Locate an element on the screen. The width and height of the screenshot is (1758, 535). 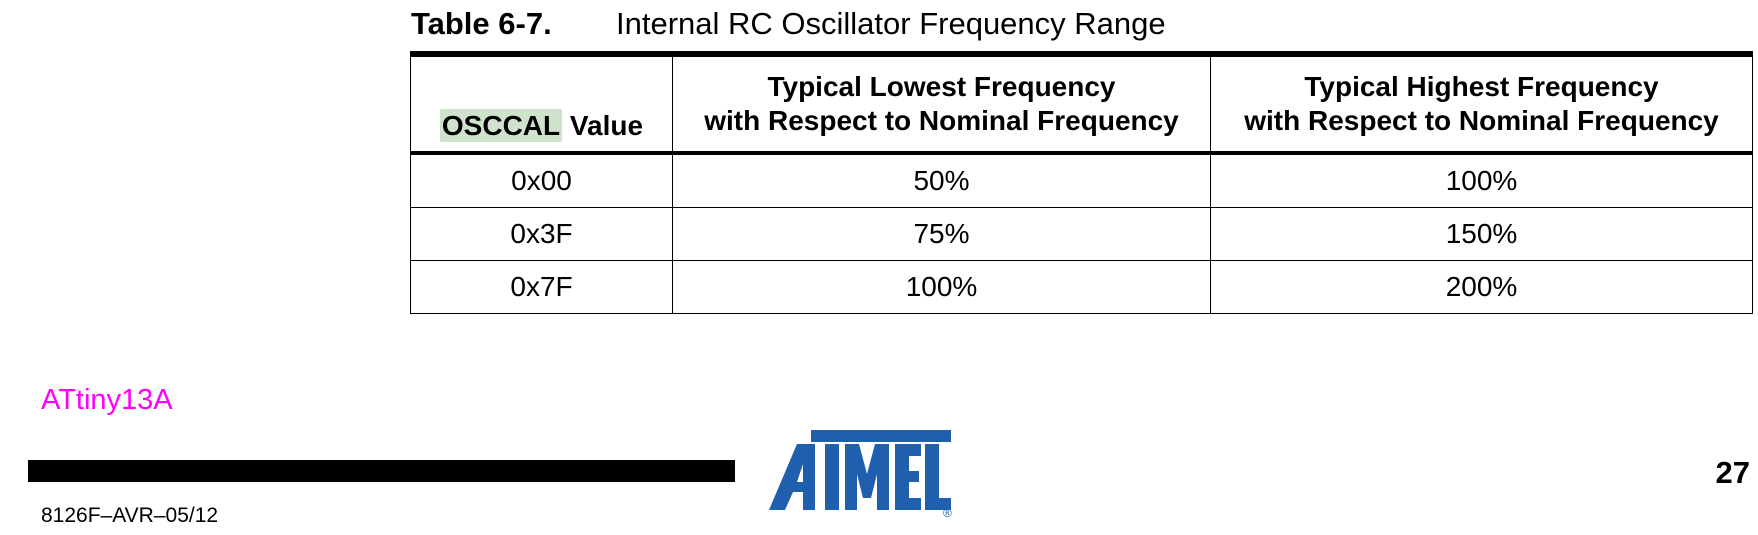
cell-highest: 100% is located at coordinates (1481, 180).